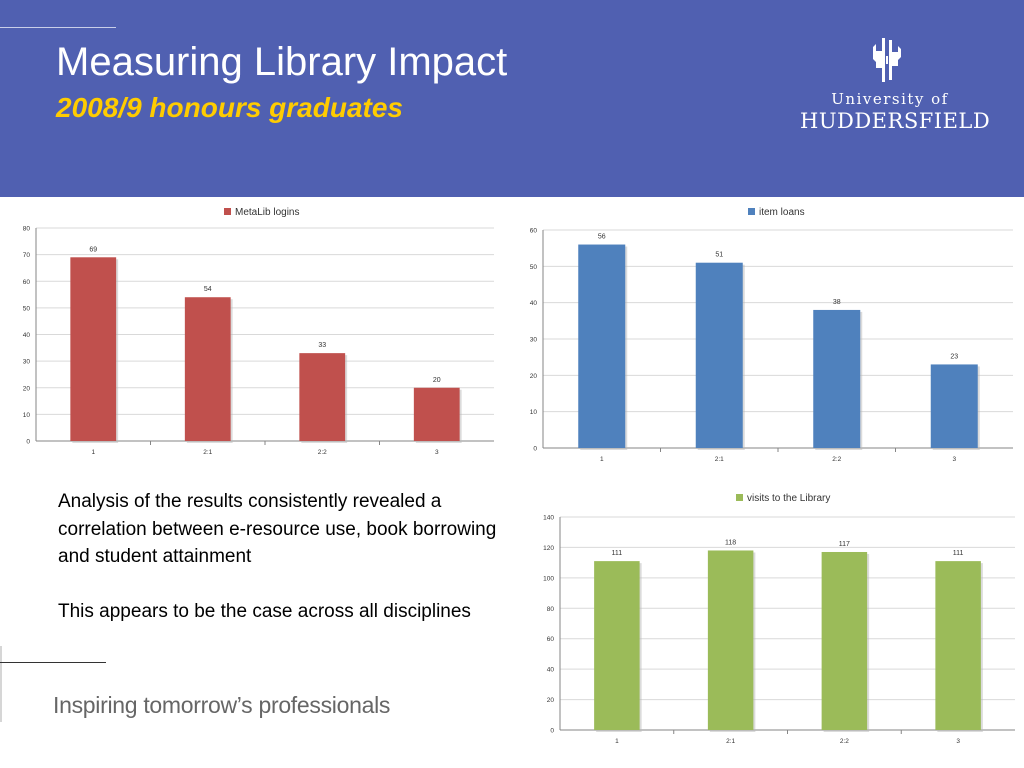  I want to click on chart-legend: item loans, so click(776, 212).